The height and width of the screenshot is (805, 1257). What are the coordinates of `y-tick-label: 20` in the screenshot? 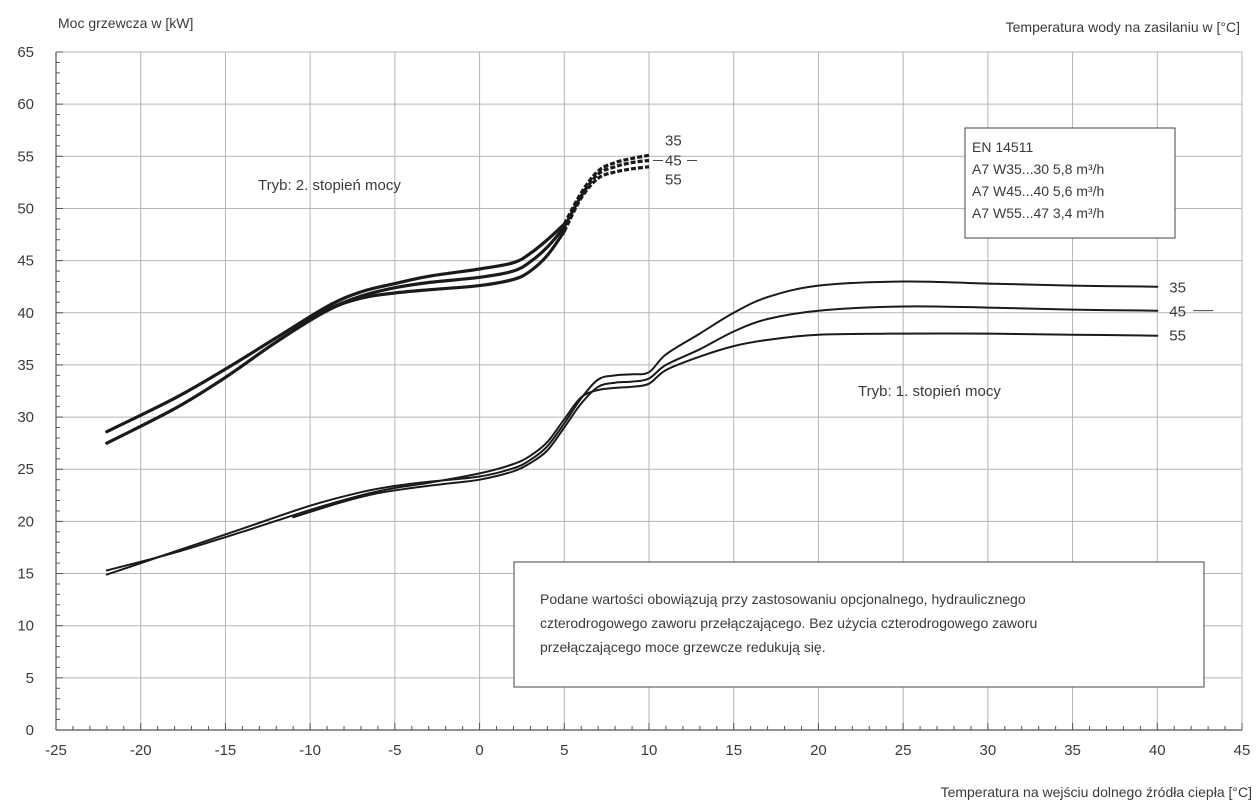 It's located at (25, 521).